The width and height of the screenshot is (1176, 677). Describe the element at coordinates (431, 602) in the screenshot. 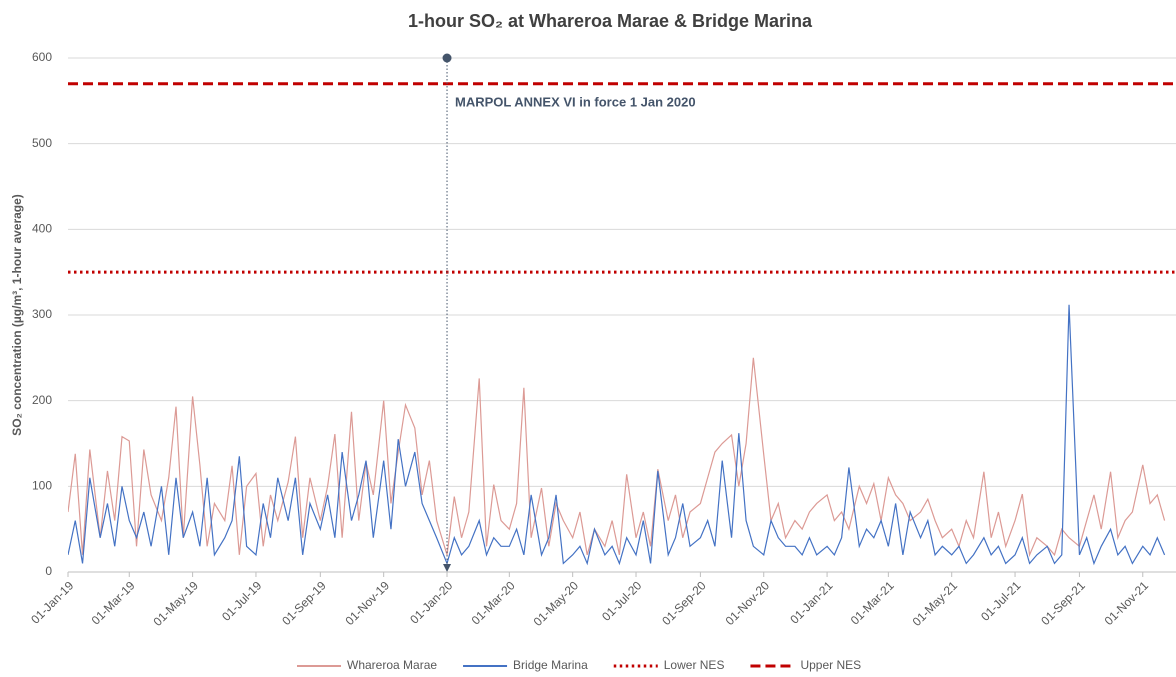

I see `x-tick-label: 01-Jan-20` at that location.